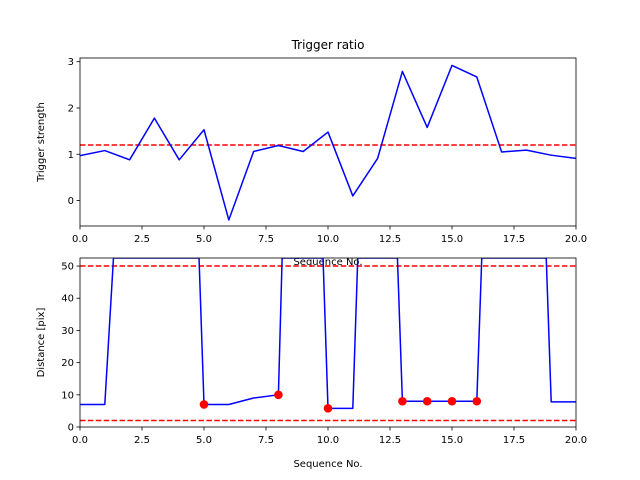  What do you see at coordinates (67, 363) in the screenshot?
I see `y-tick-label-2: 20` at bounding box center [67, 363].